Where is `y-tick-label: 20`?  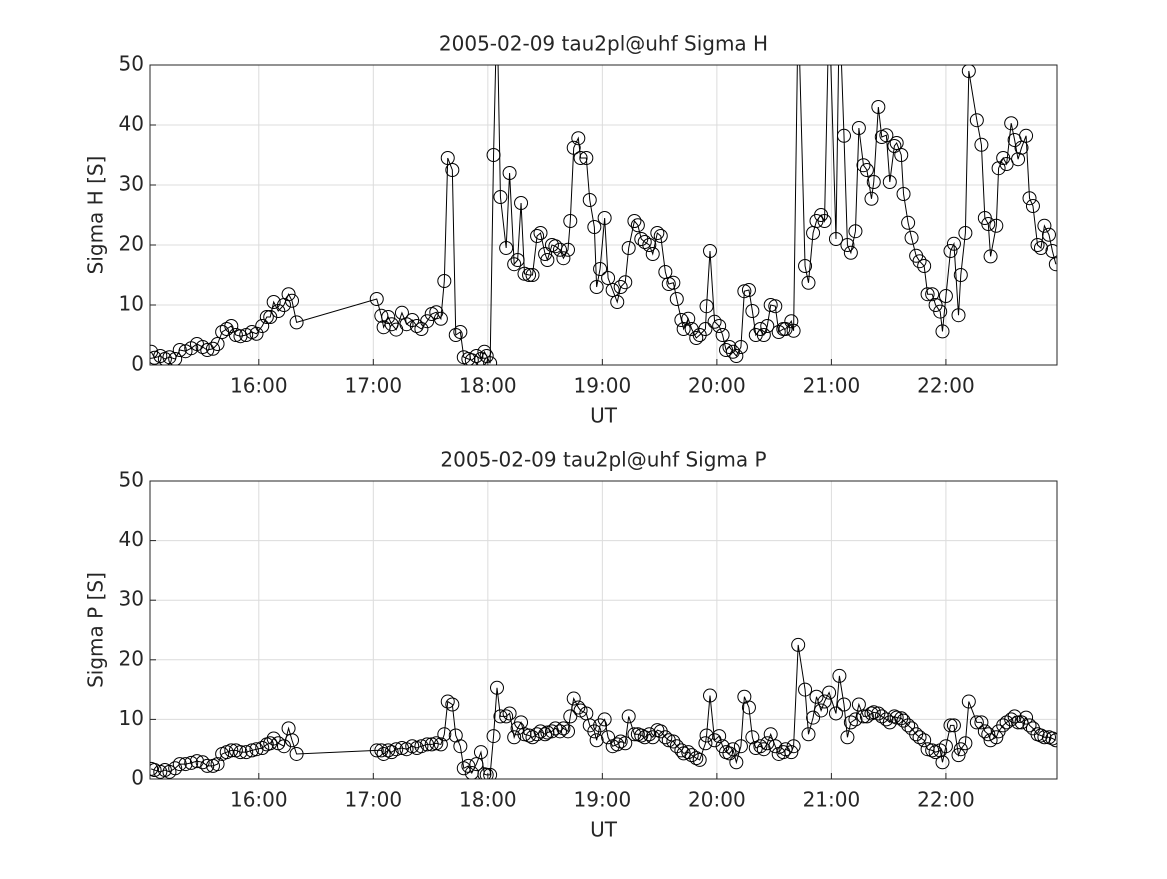
y-tick-label: 20 is located at coordinates (131, 658).